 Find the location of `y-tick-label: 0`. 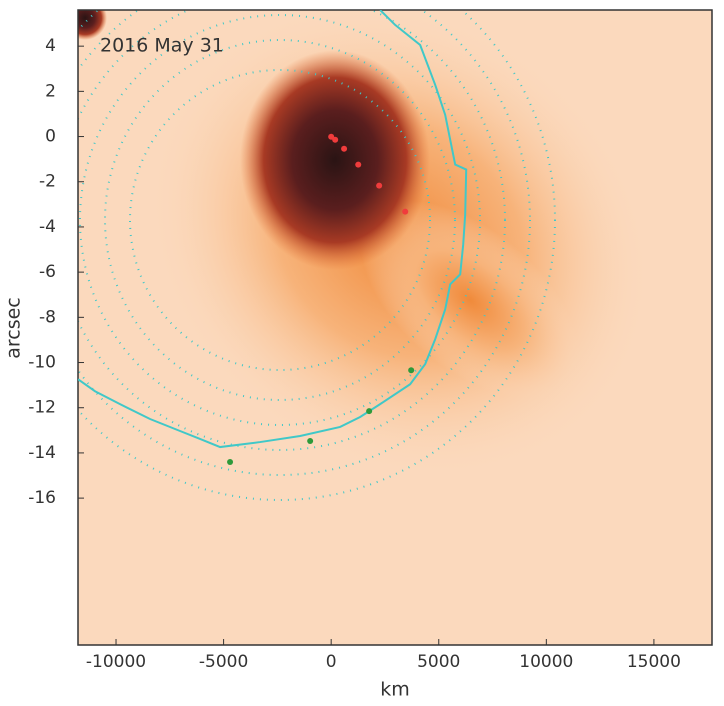

y-tick-label: 0 is located at coordinates (50, 137).